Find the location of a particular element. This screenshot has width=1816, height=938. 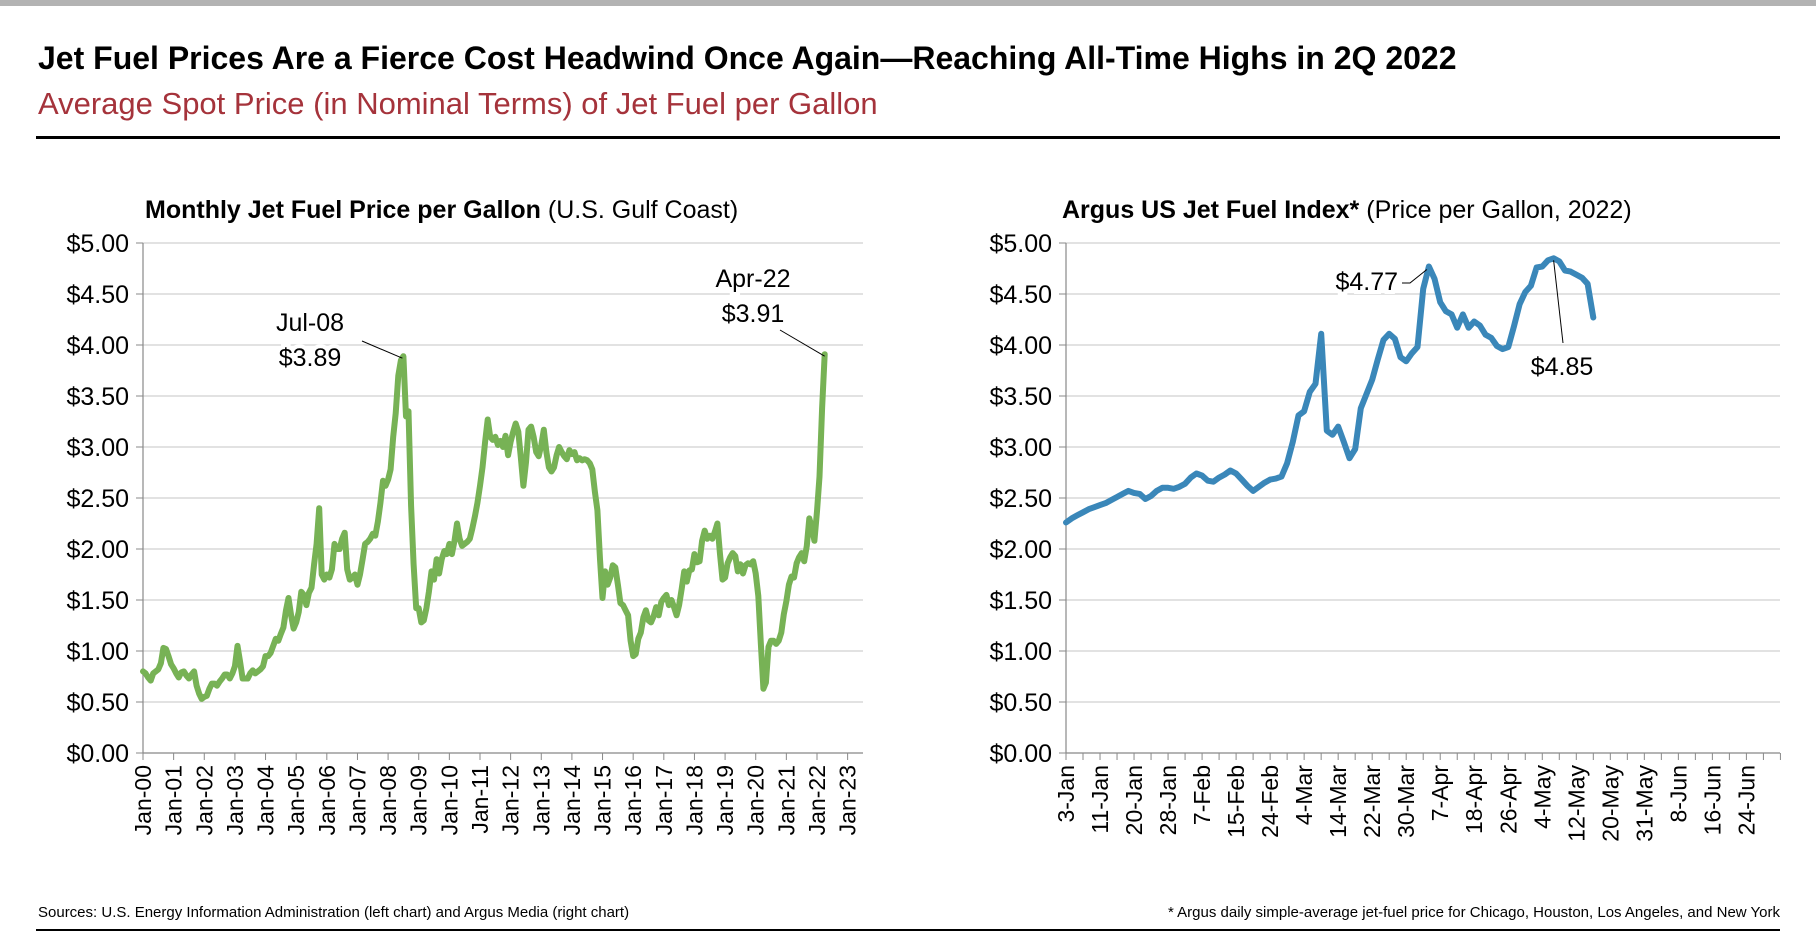

right-chart-x-tick-label: 12-May is located at coordinates (1576, 803).